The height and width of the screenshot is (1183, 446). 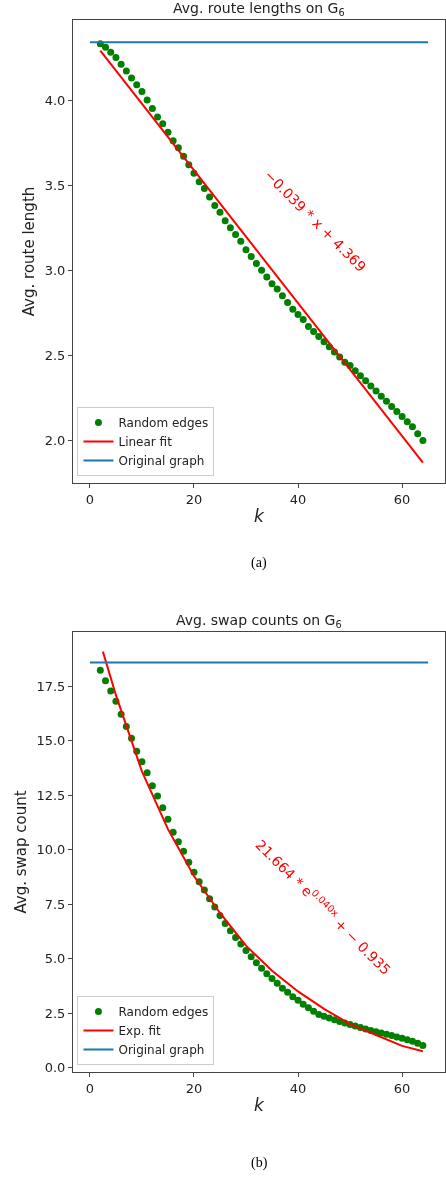 I want to click on legend-label: Linear fit, so click(x=145, y=442).